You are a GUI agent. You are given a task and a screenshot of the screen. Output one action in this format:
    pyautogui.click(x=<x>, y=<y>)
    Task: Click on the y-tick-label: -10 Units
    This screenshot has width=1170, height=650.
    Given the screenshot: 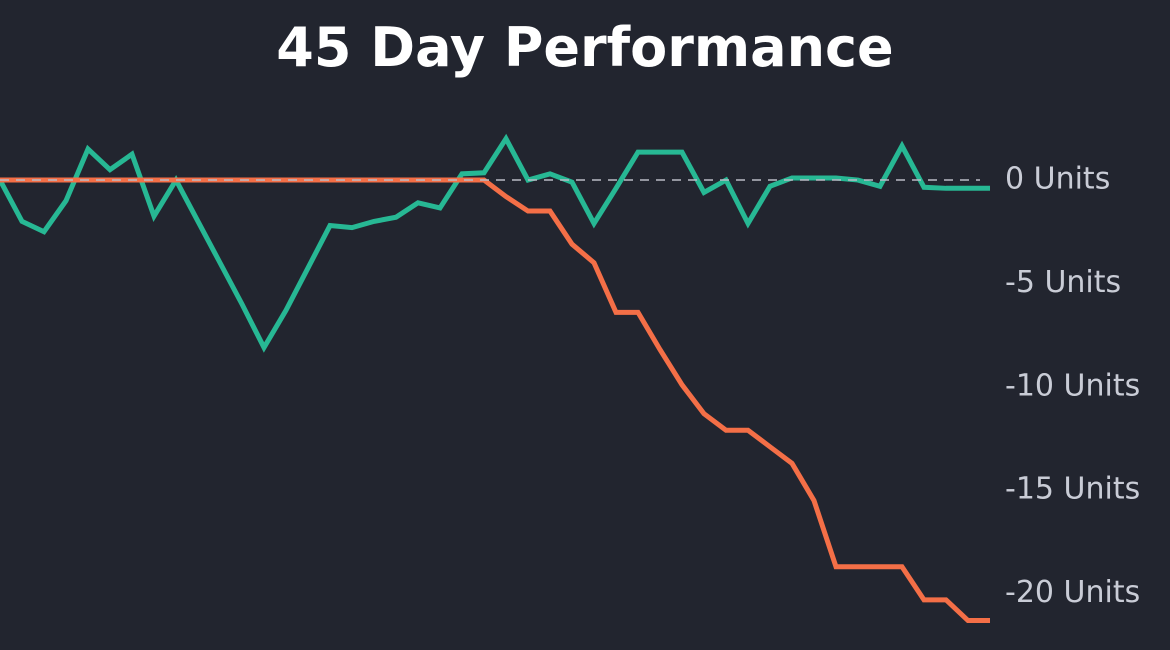 What is the action you would take?
    pyautogui.click(x=1072, y=385)
    